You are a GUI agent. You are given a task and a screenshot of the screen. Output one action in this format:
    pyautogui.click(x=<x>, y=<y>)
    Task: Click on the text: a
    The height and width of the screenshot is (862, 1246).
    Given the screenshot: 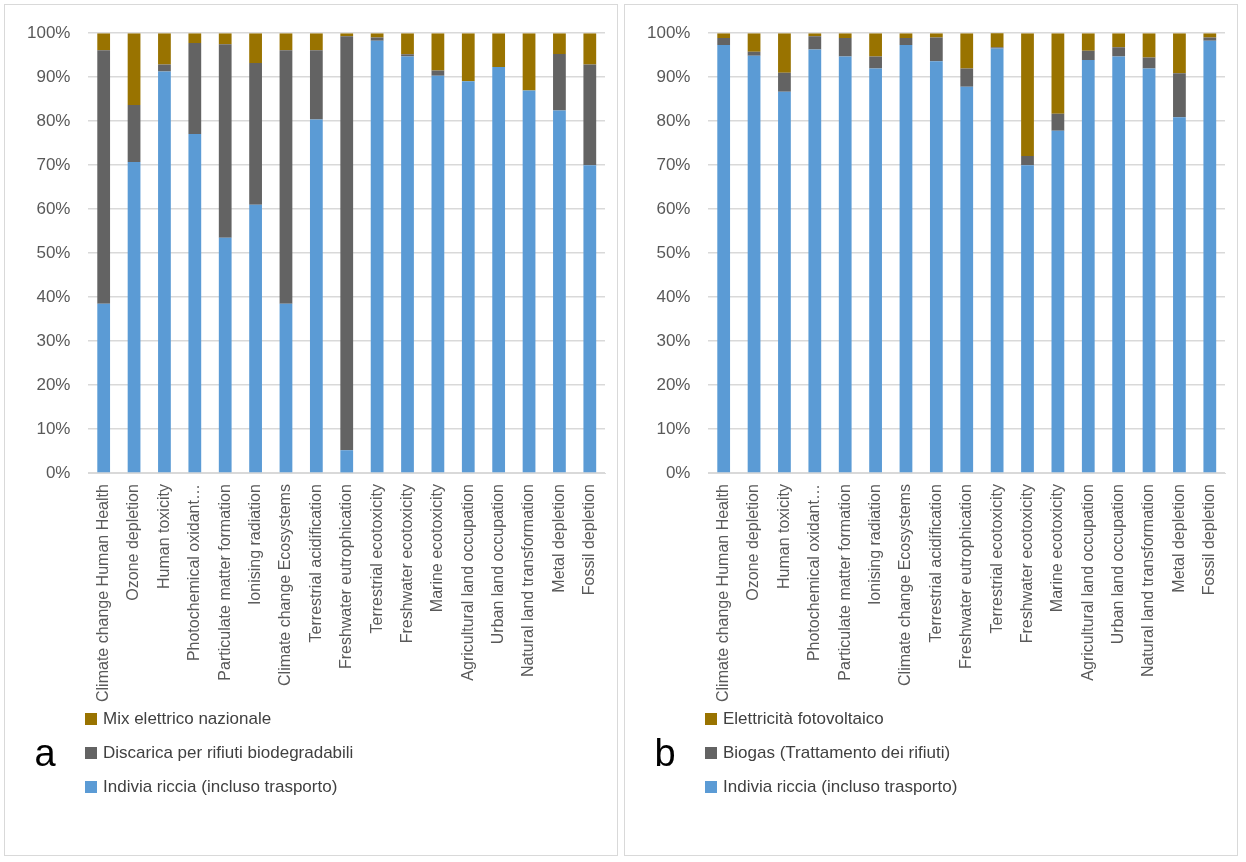 What is the action you would take?
    pyautogui.click(x=45, y=753)
    